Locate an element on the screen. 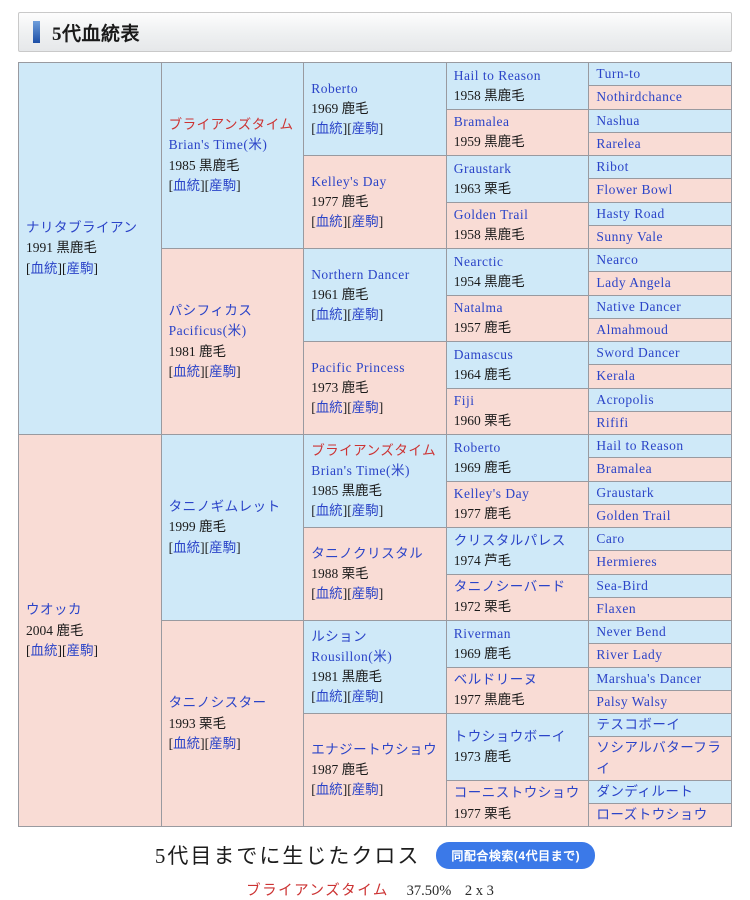 This screenshot has height=900, width=750. horse-name-link: Natalma is located at coordinates (478, 307).